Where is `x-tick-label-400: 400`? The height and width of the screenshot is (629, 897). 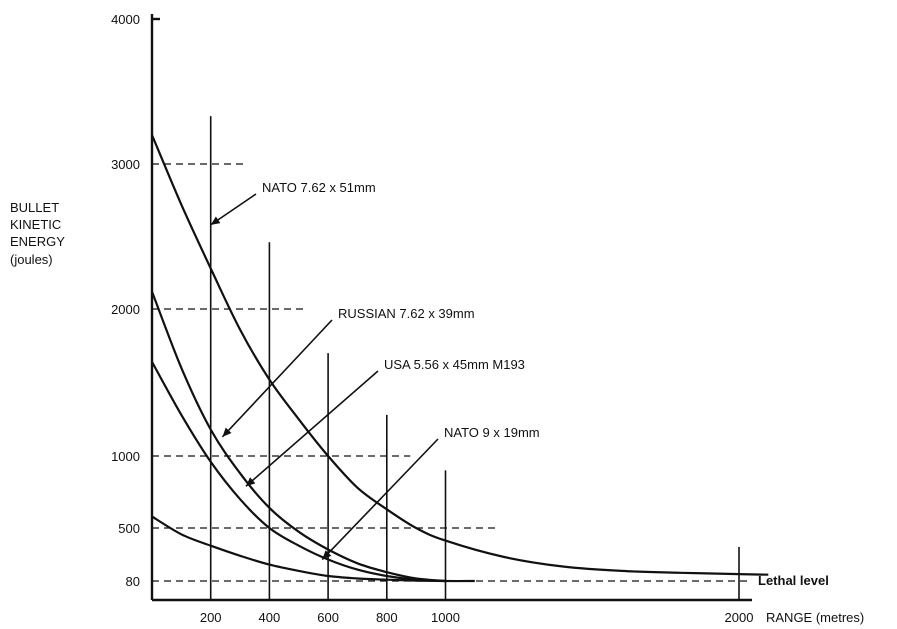
x-tick-label-400: 400 is located at coordinates (270, 617).